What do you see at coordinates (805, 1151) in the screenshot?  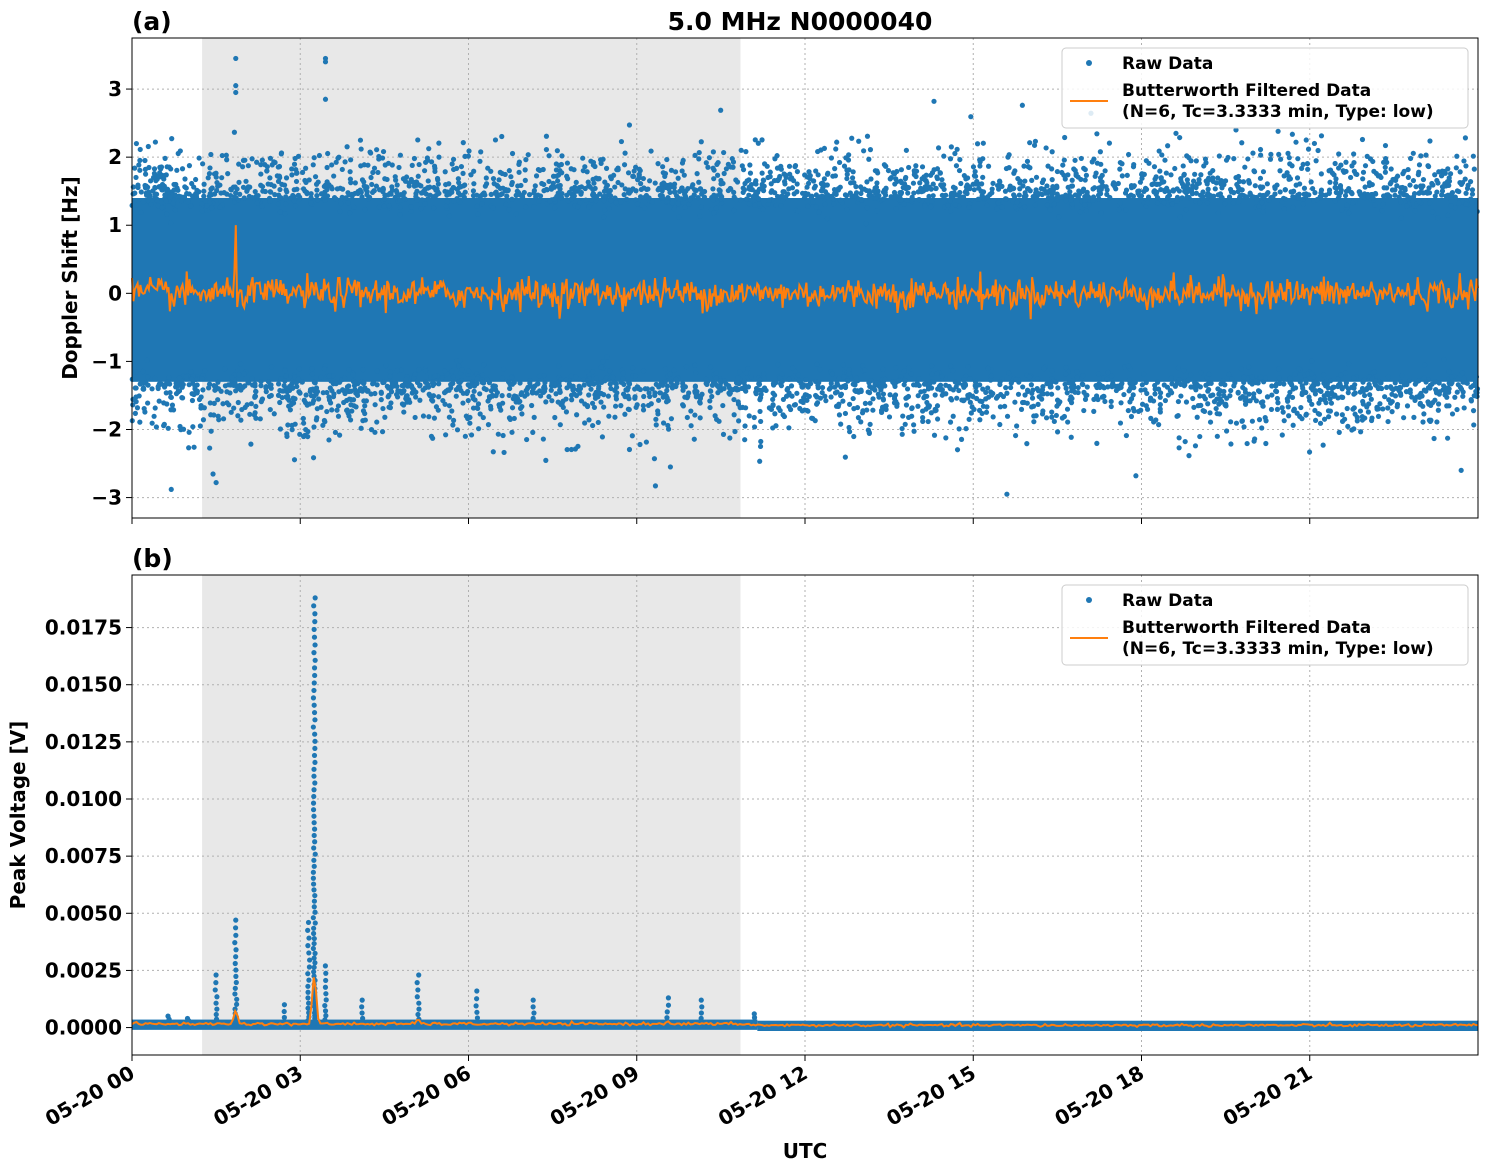 I see `x-axis-label: UTC` at bounding box center [805, 1151].